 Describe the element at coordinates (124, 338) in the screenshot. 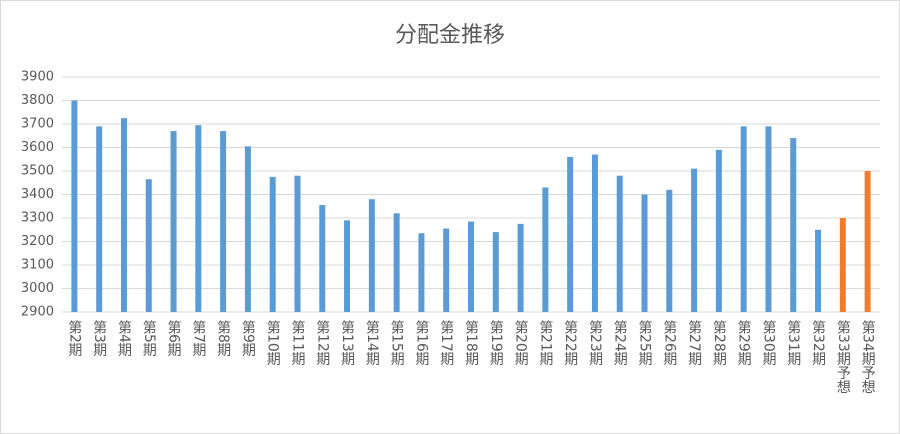

I see `x-tick-label: 第4期` at that location.